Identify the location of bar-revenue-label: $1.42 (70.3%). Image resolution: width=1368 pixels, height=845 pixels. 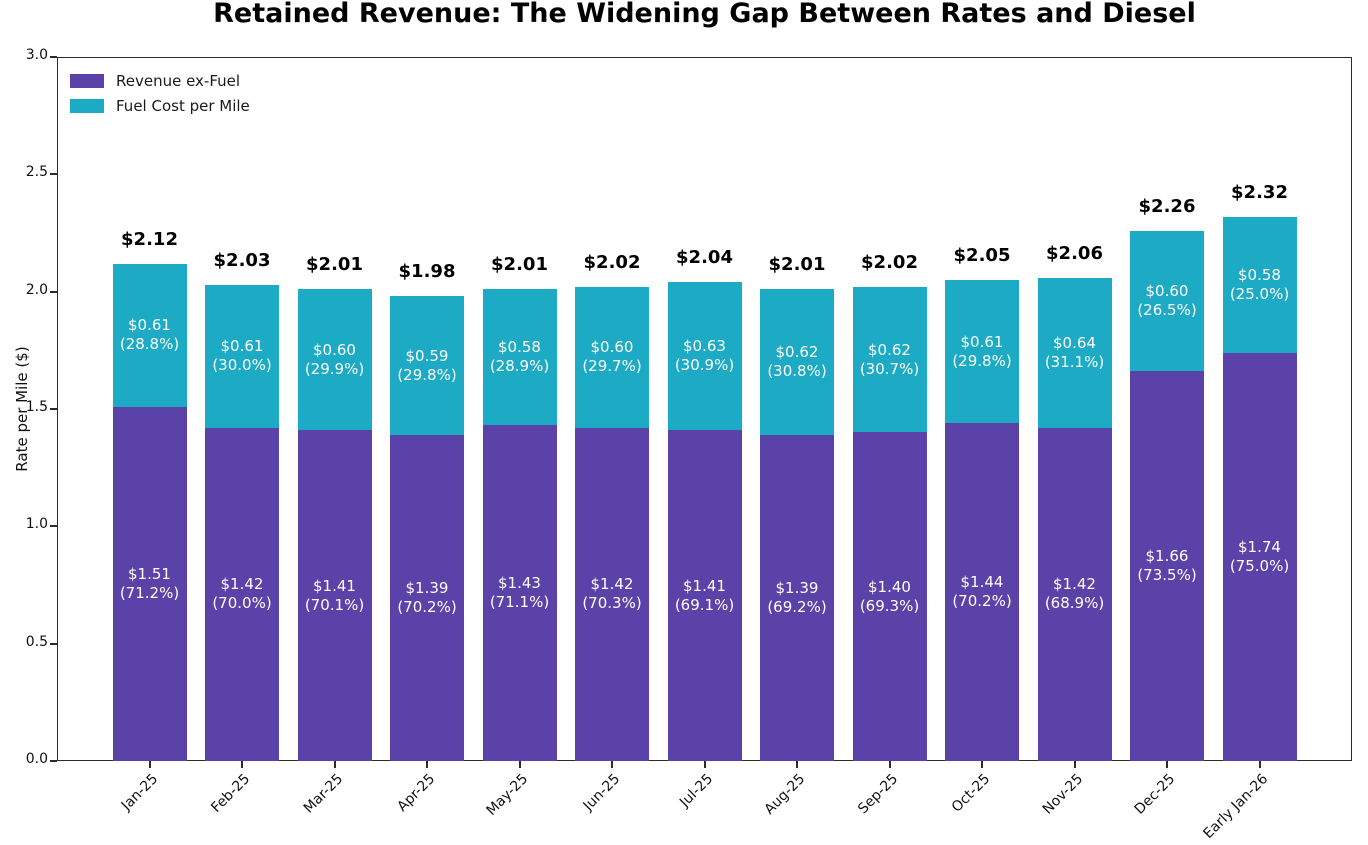
(612, 594).